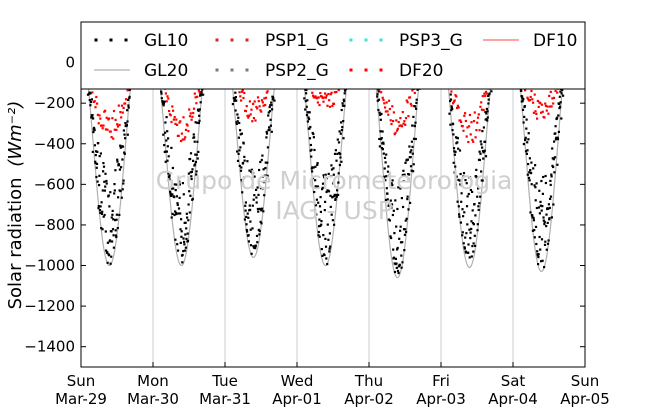 The width and height of the screenshot is (650, 409). What do you see at coordinates (297, 41) in the screenshot?
I see `legend-label: PSP1_G` at bounding box center [297, 41].